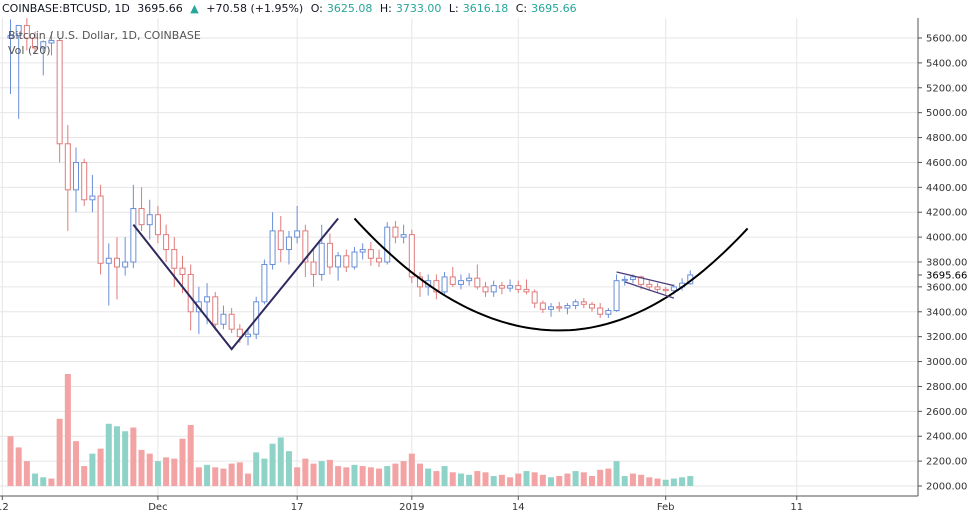  I want to click on close-value: 3695.66, so click(554, 8).